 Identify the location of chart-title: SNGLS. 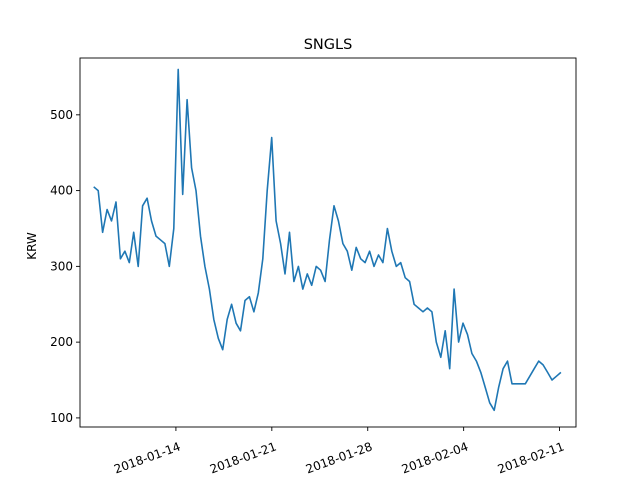
(328, 45).